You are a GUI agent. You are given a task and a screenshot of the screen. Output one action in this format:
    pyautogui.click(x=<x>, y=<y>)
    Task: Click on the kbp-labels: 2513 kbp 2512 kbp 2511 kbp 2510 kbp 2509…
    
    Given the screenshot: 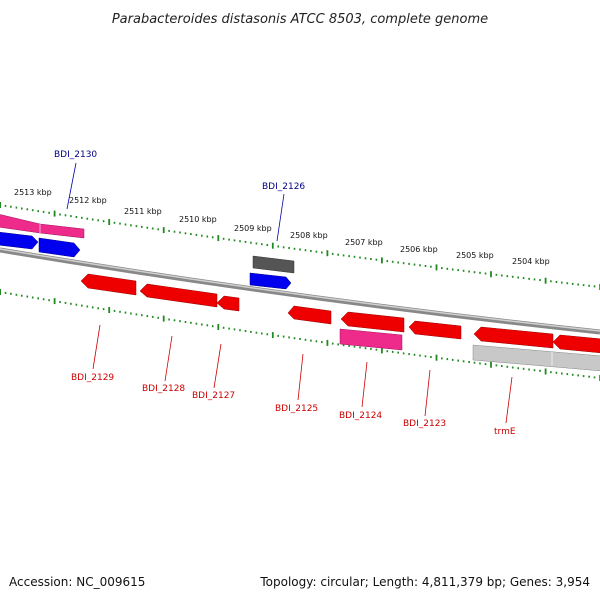 What is the action you would take?
    pyautogui.click(x=282, y=227)
    